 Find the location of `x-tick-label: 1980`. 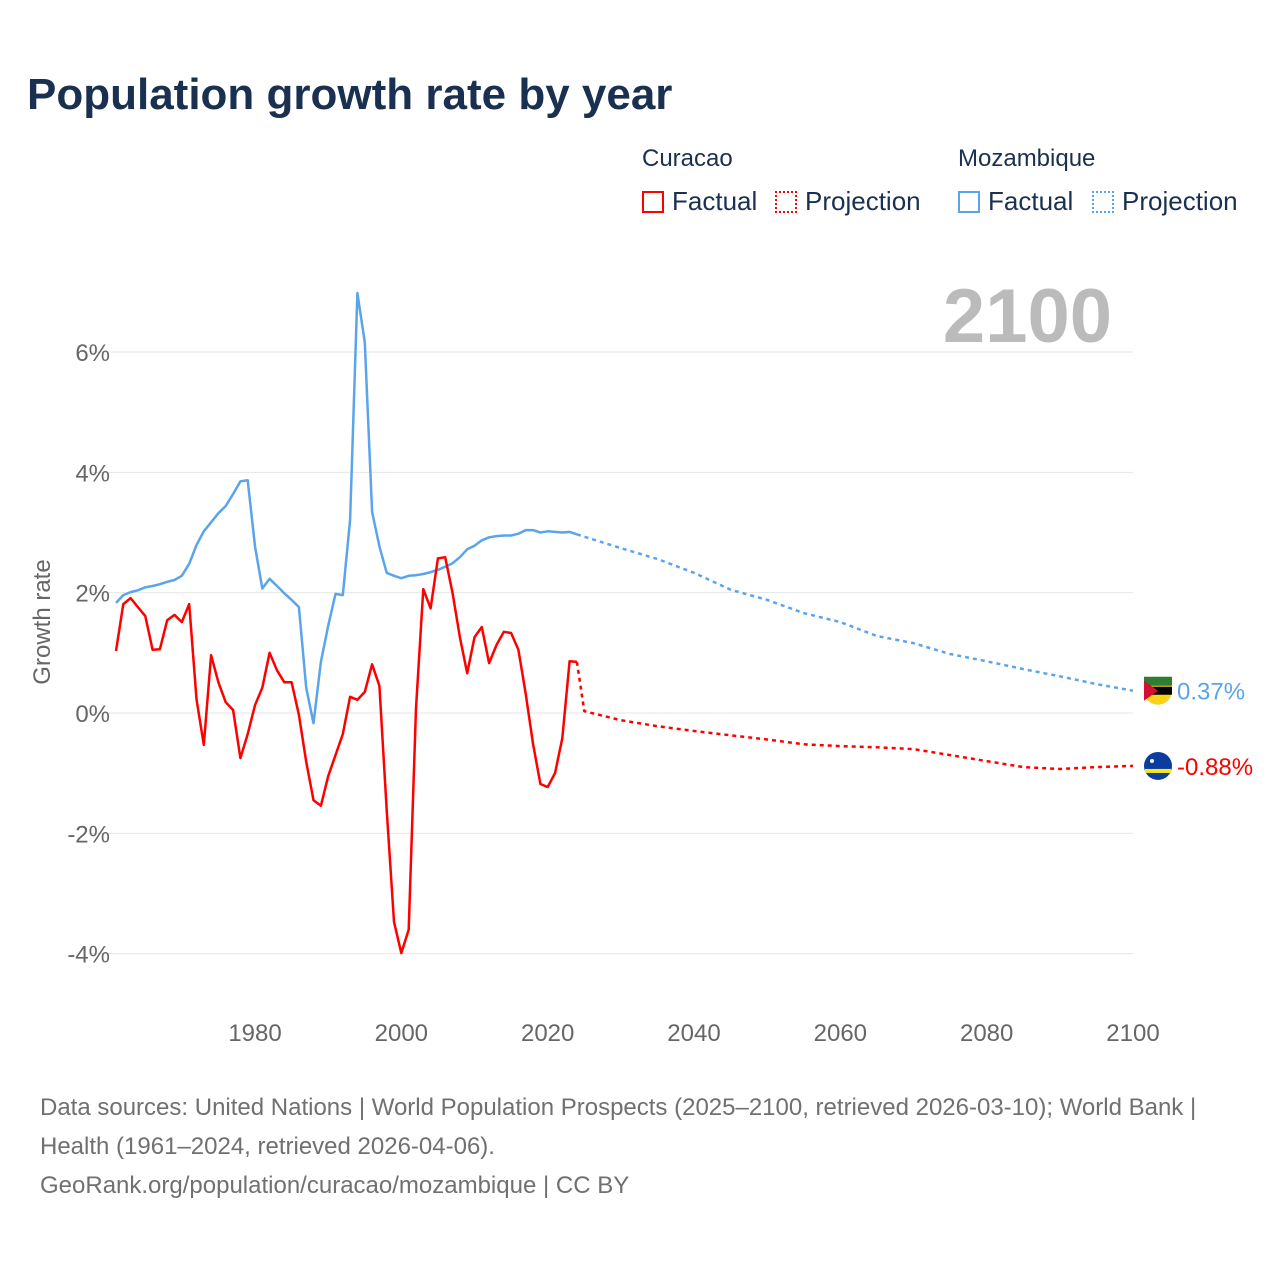

x-tick-label: 1980 is located at coordinates (254, 1033).